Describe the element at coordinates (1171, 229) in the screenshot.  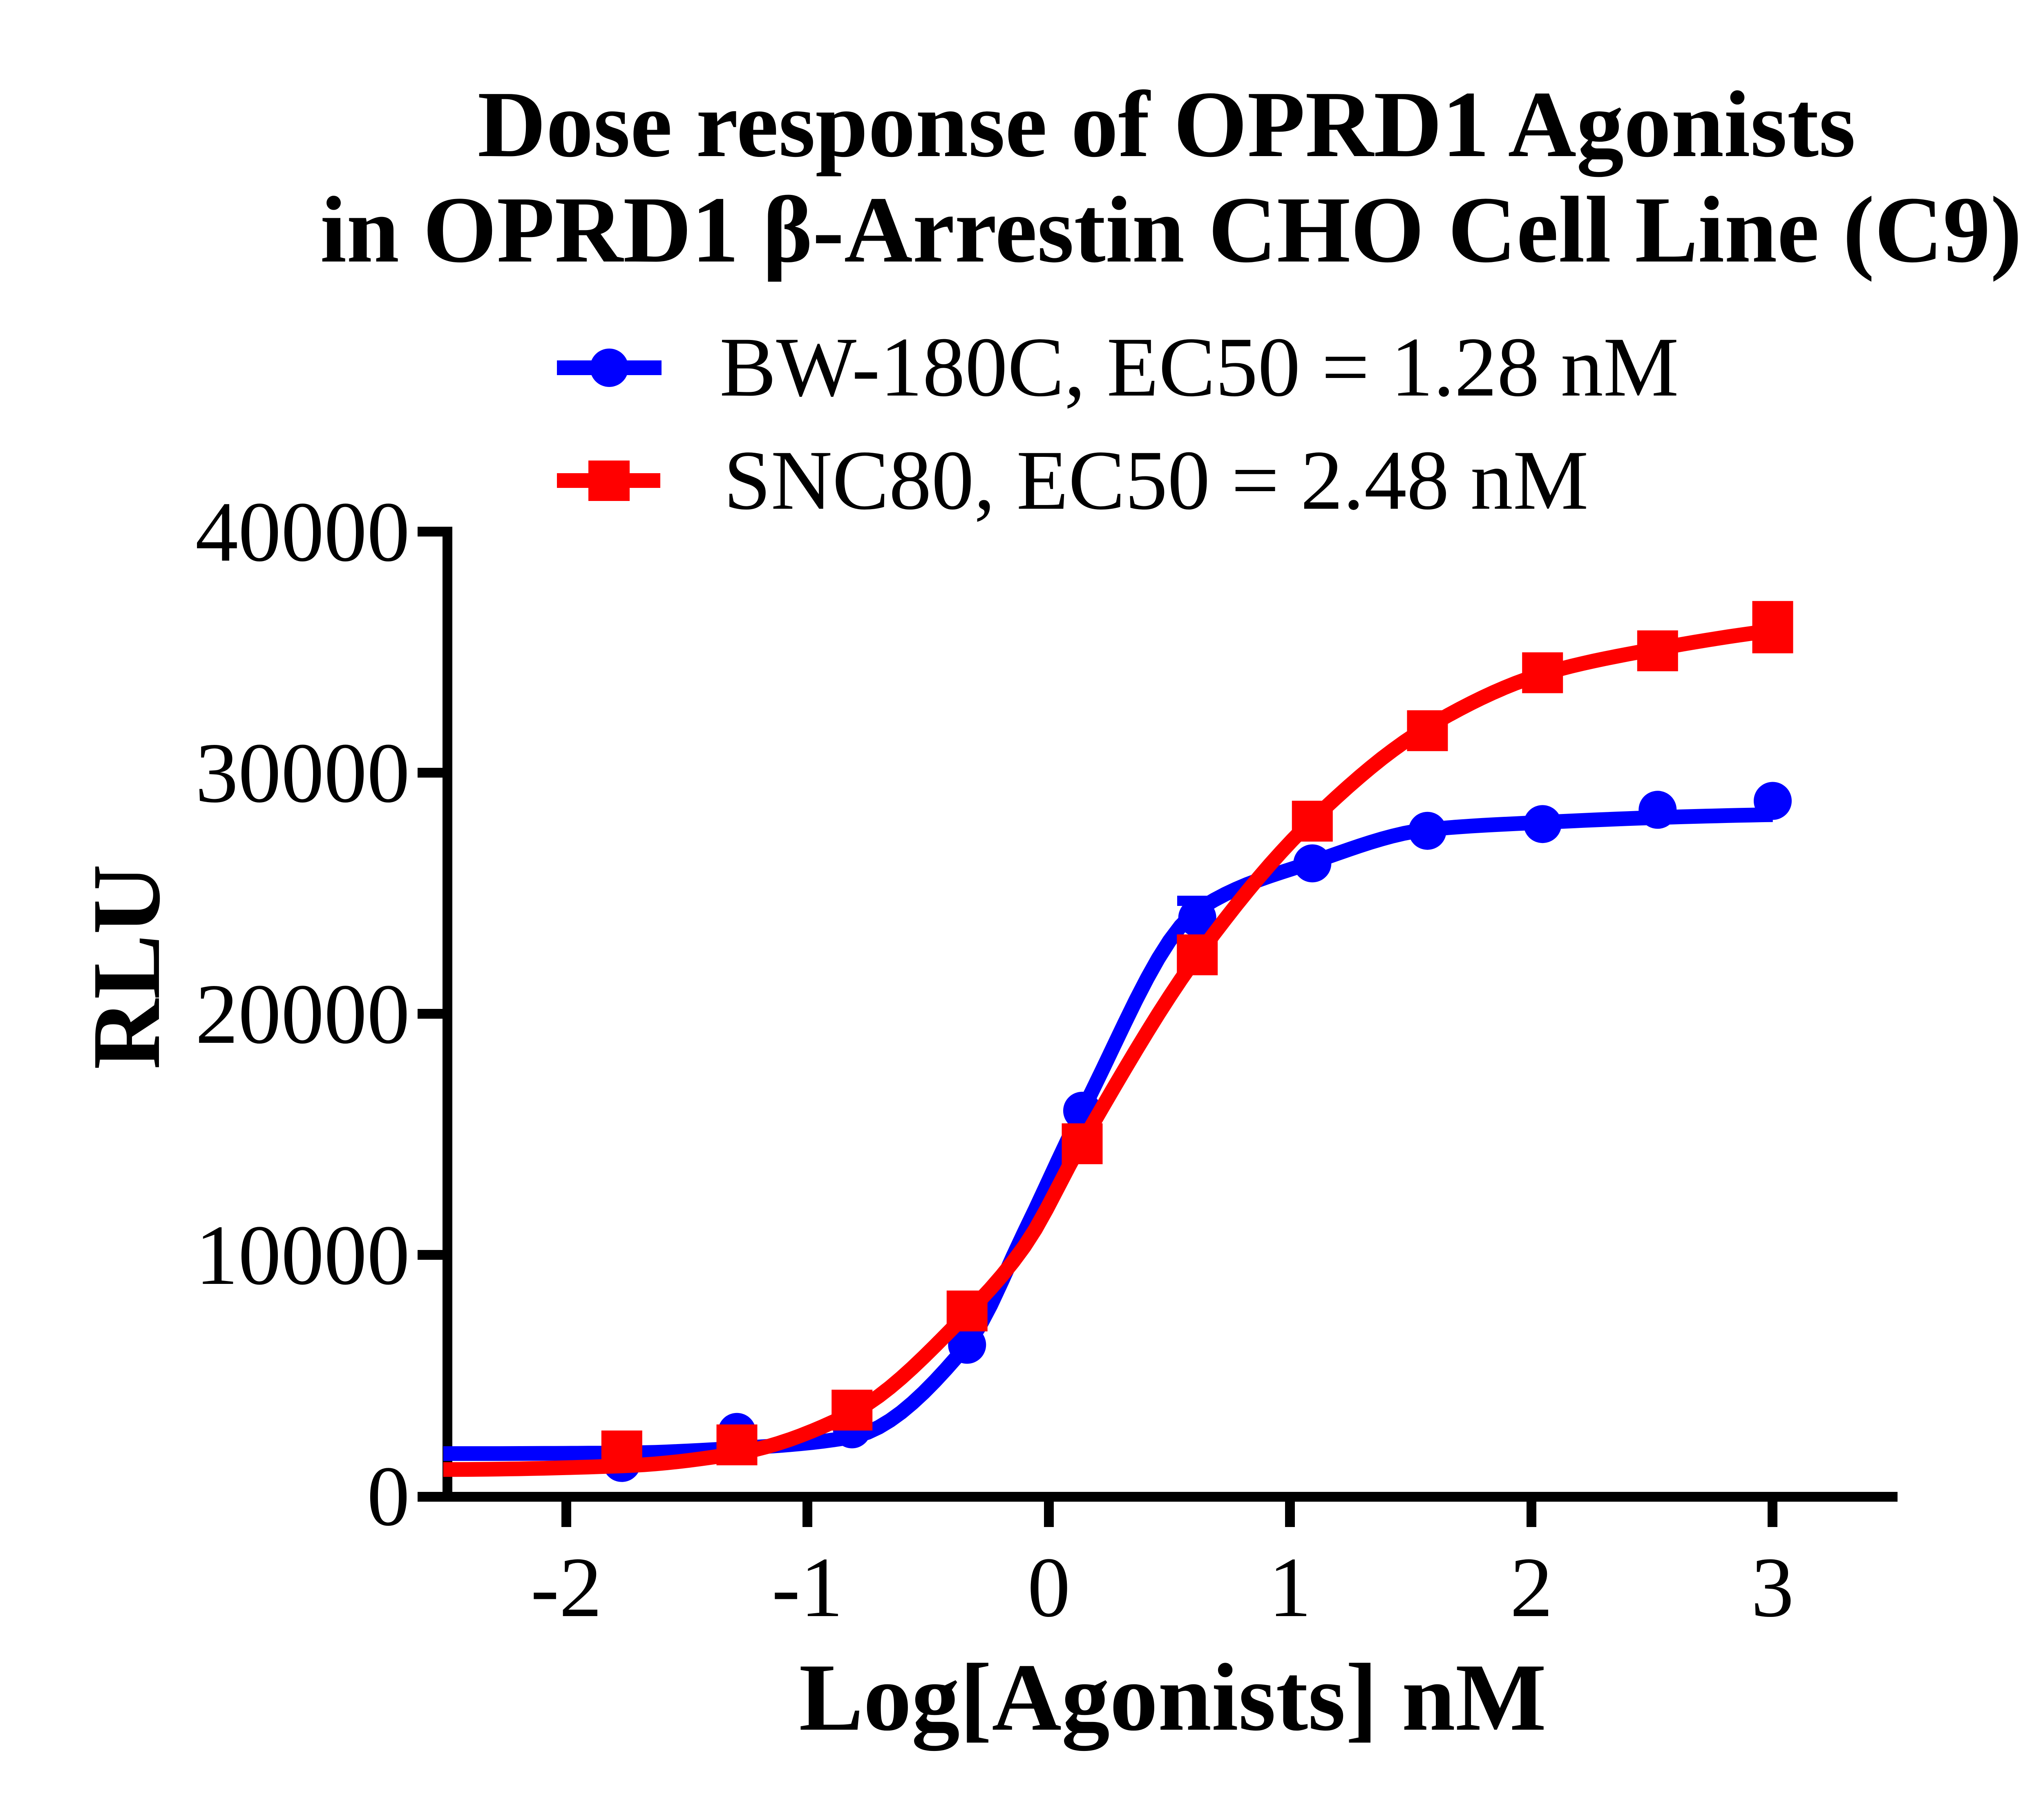
I see `svg-text:in OPRD1 β-Arrestin CHO Cell L: in OPRD1 β-Arrestin CHO Cell Line (C9)` at that location.